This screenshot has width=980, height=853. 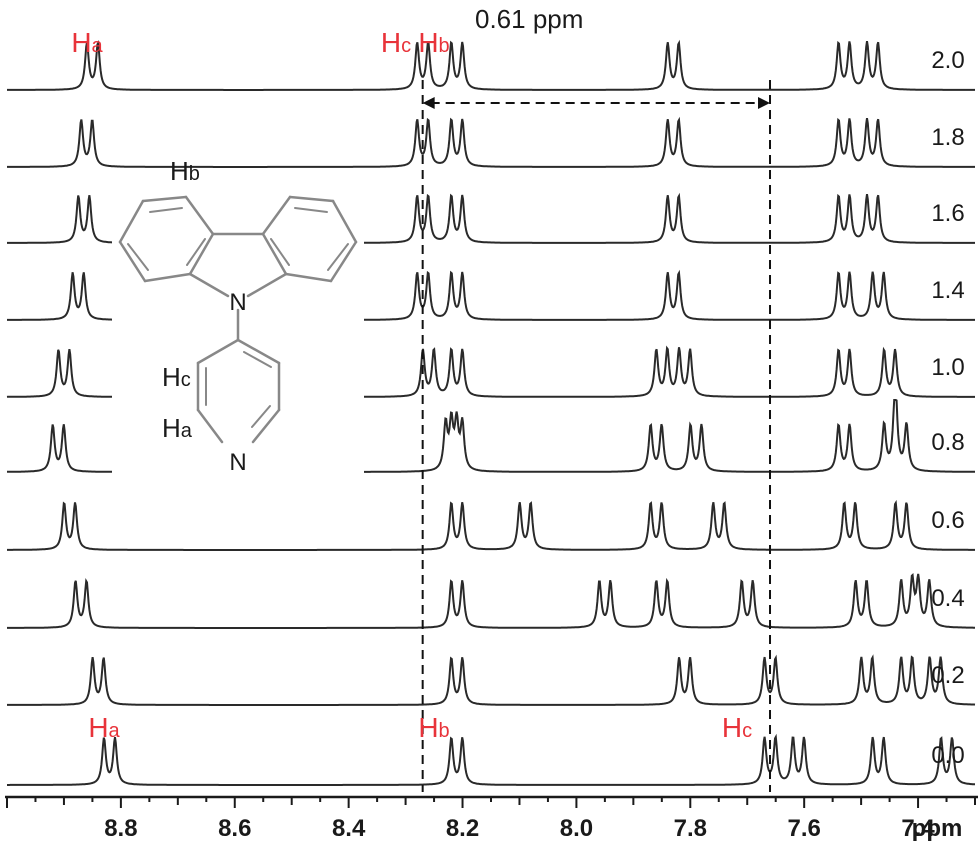 What do you see at coordinates (803, 828) in the screenshot?
I see `x-tick-label-7.6: 7.6` at bounding box center [803, 828].